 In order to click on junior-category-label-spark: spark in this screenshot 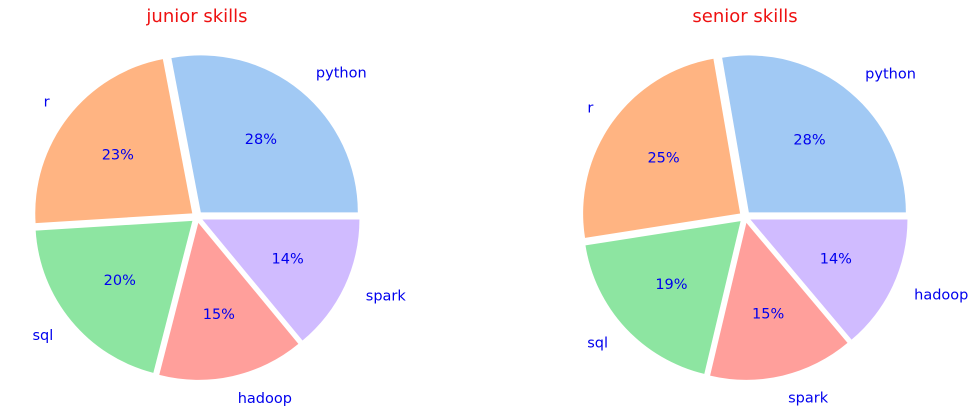, I will do `click(386, 296)`.